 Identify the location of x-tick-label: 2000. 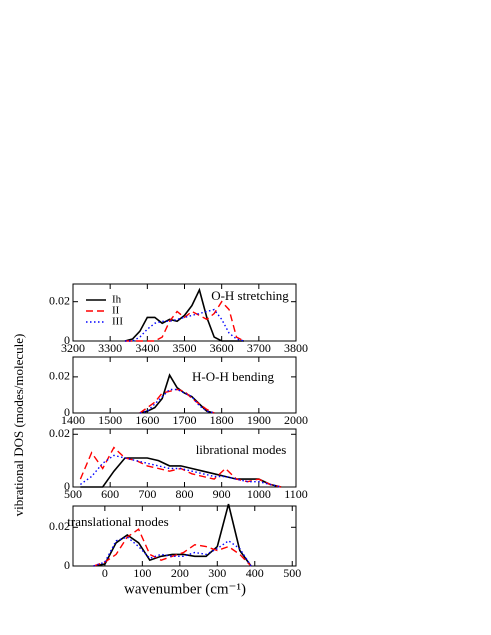
(296, 420).